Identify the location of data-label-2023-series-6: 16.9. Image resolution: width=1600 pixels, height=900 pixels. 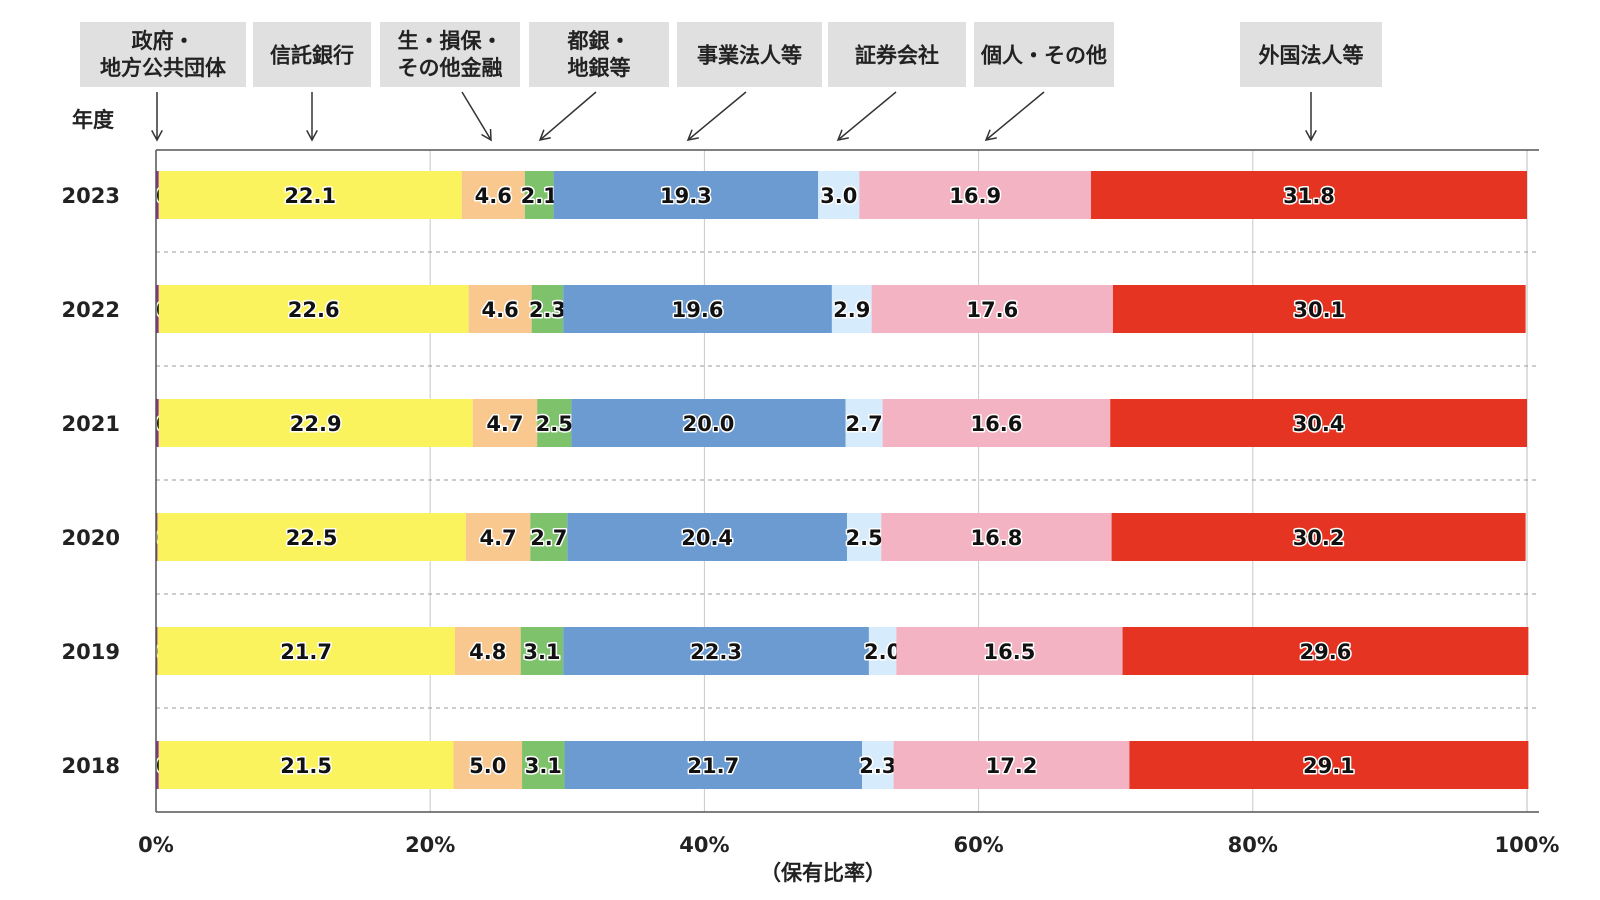
(975, 196).